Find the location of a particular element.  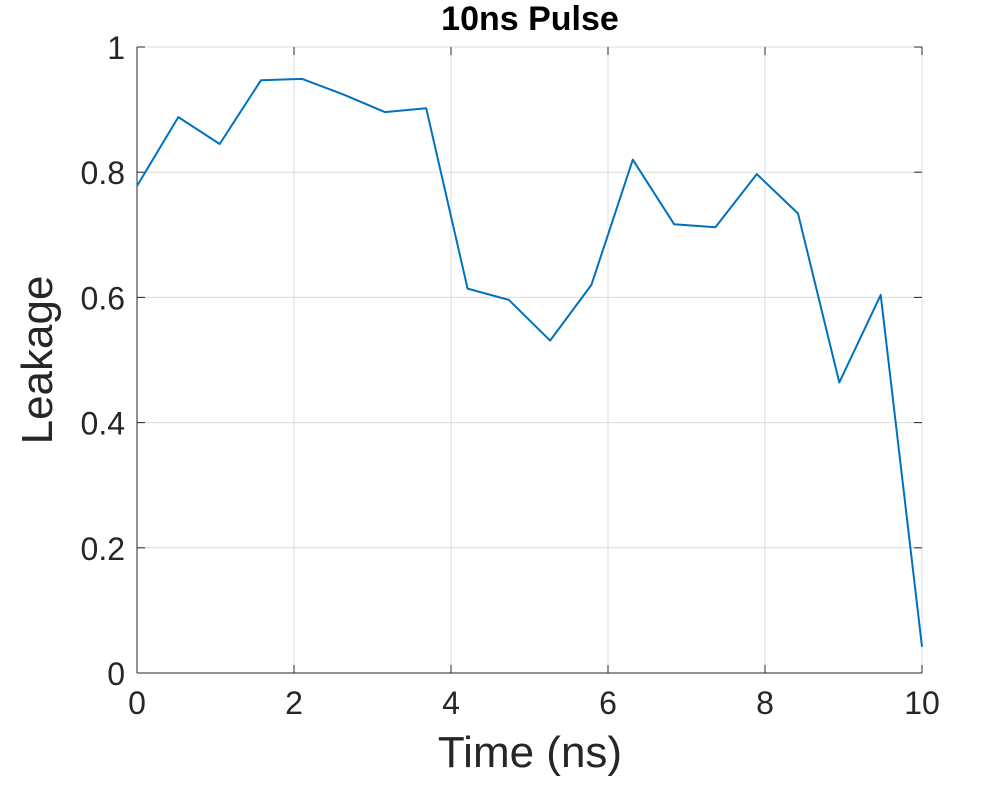

y-axis-label: Leakage is located at coordinates (37, 360).